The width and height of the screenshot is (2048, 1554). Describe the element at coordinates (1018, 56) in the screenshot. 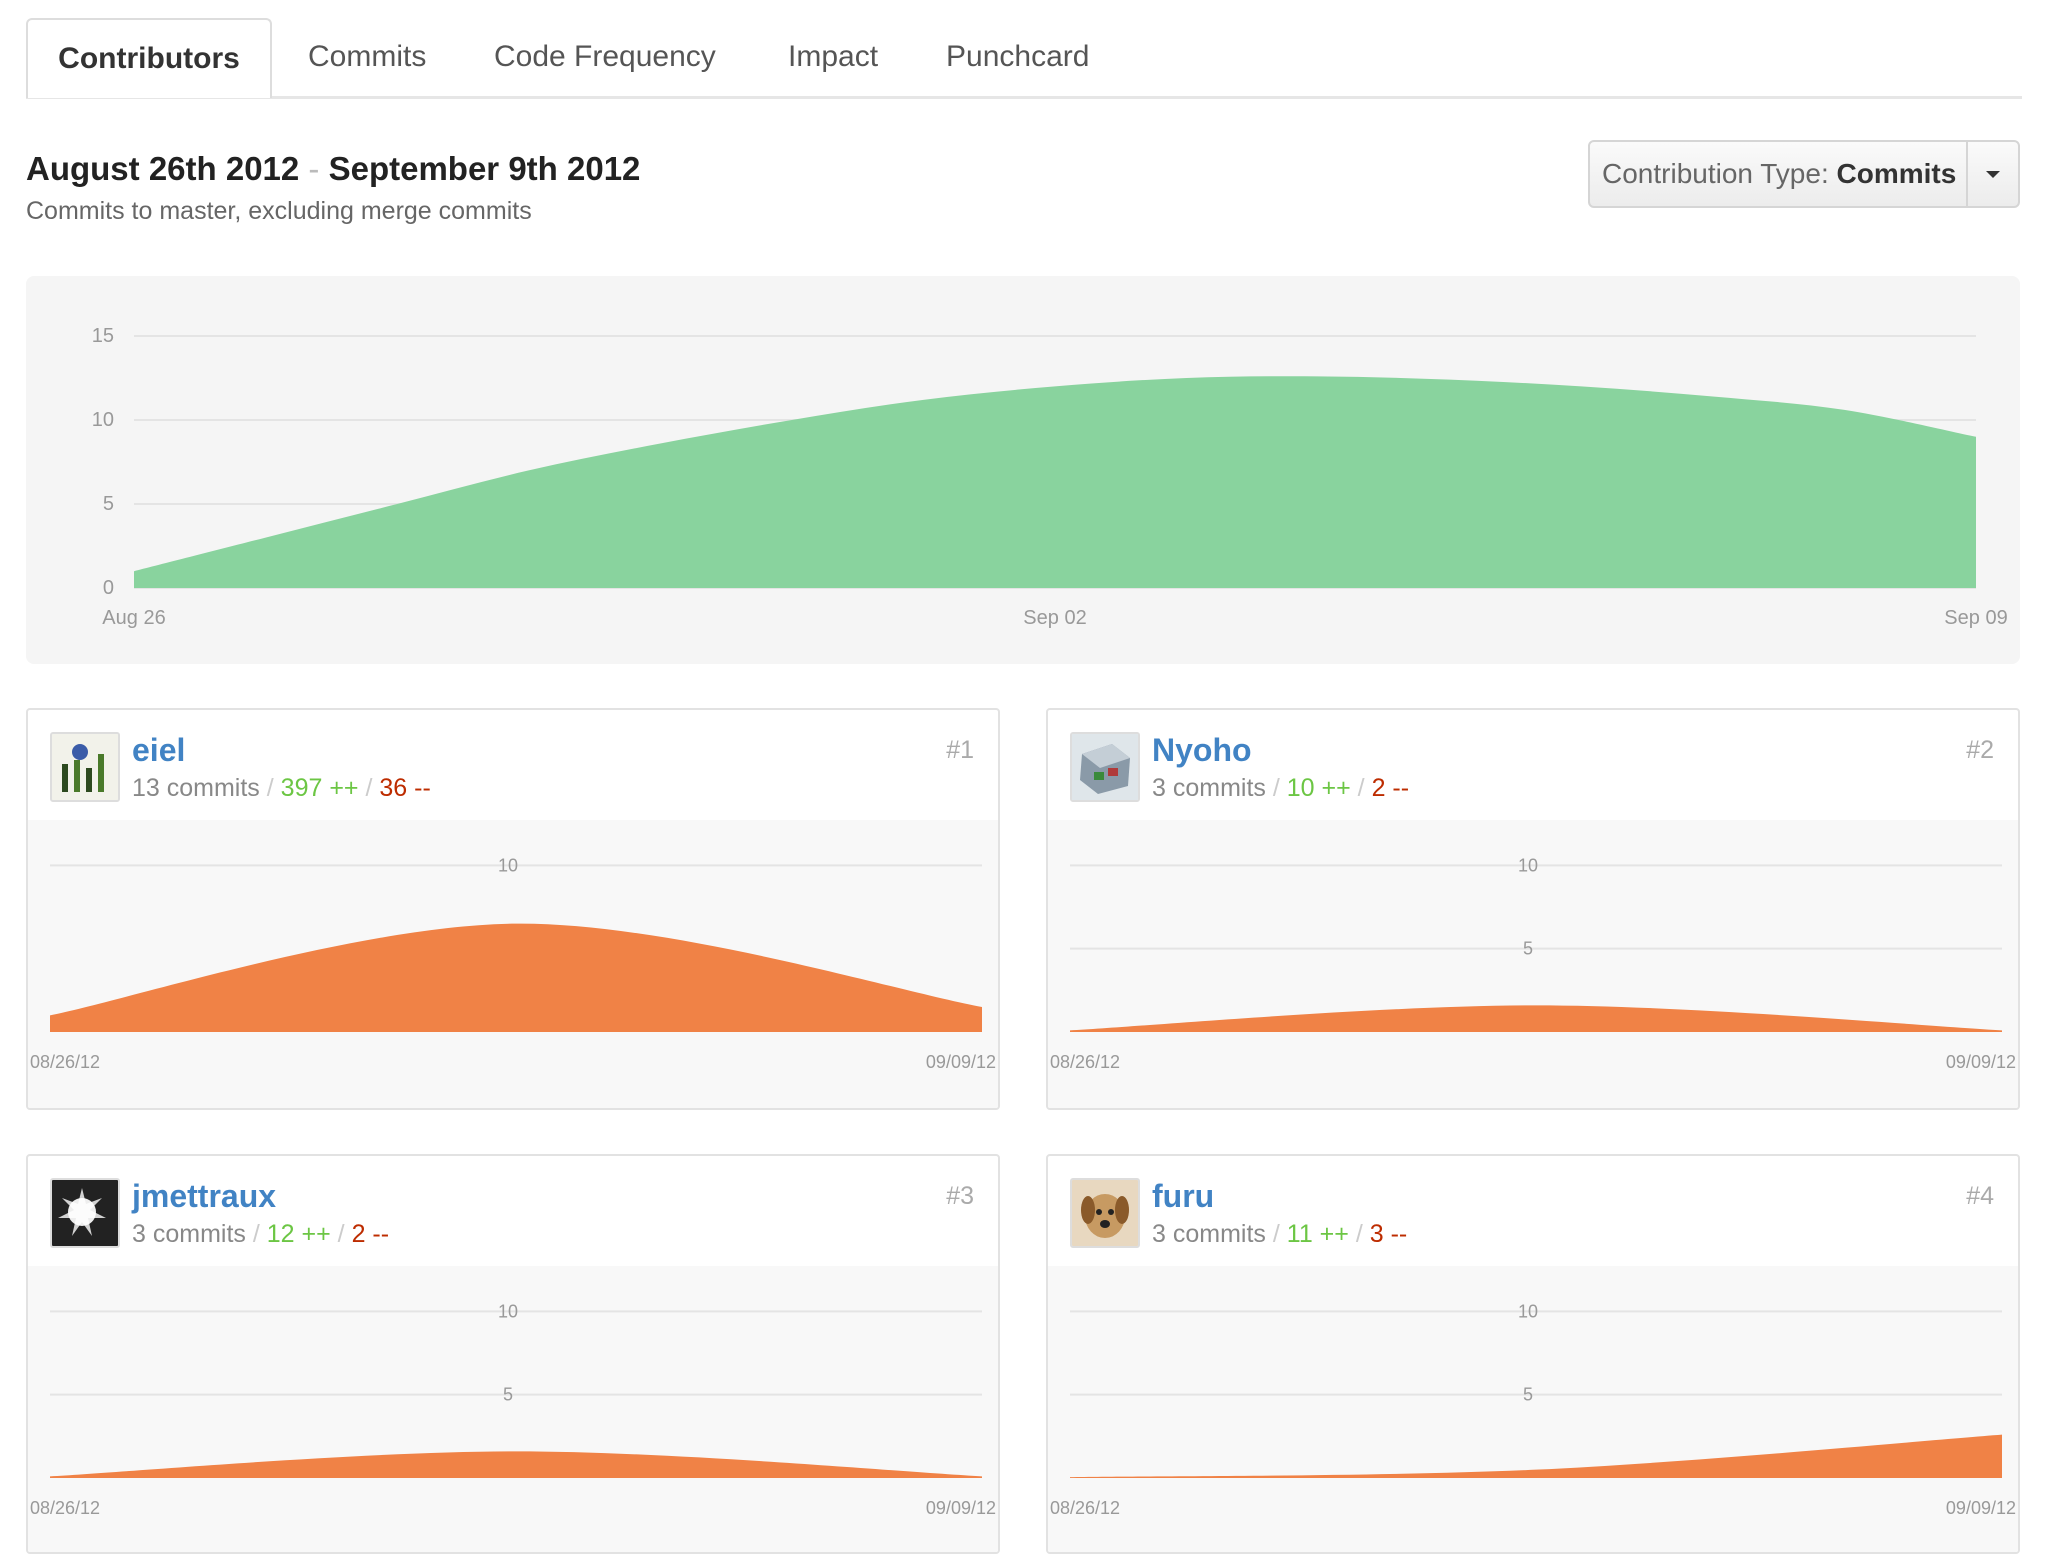

I see `tab-punchcard: Punchcard` at that location.